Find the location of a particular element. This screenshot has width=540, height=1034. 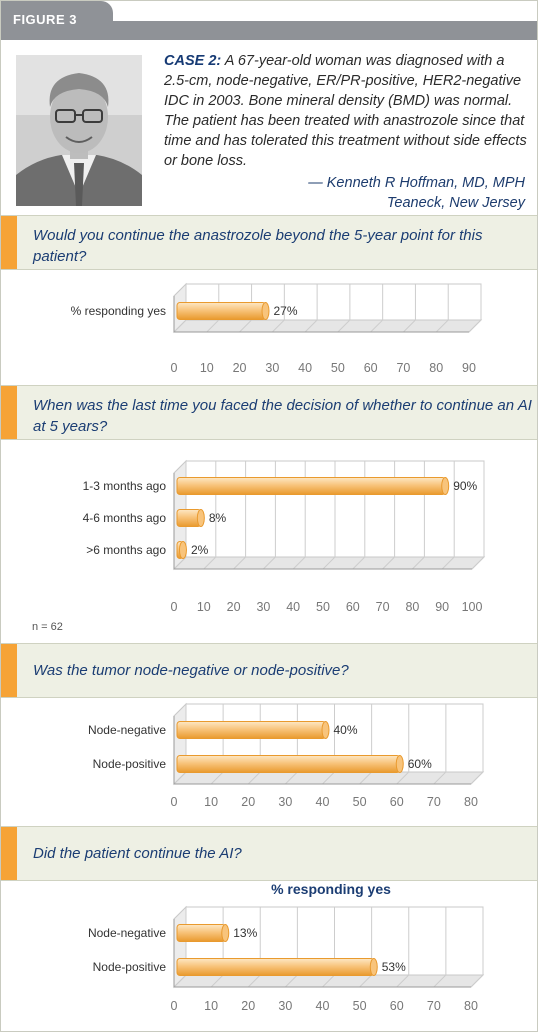

chart-1-svg: 0 10 20 30 40 50 60 70 80 90 % responding yes 27% is located at coordinates (277, 328).